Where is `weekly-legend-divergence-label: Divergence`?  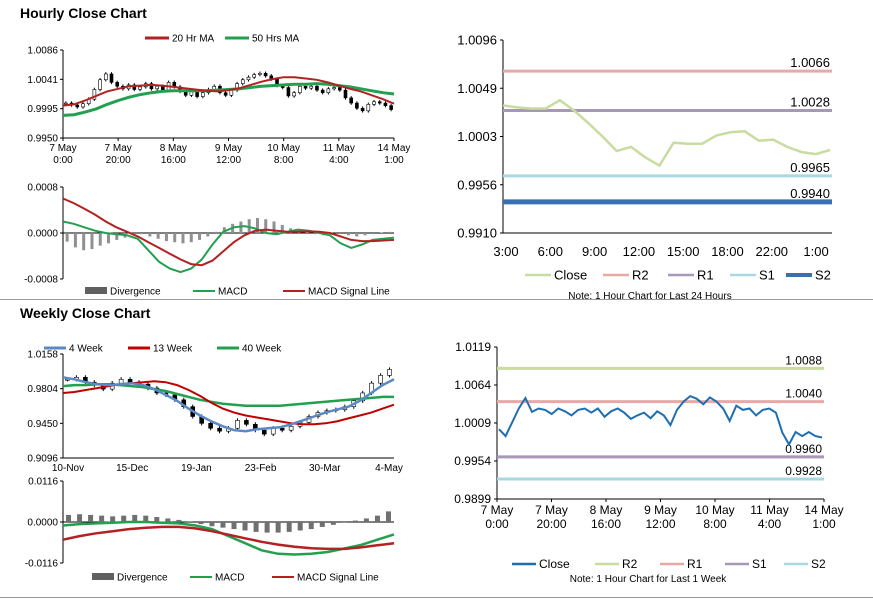 weekly-legend-divergence-label: Divergence is located at coordinates (142, 578).